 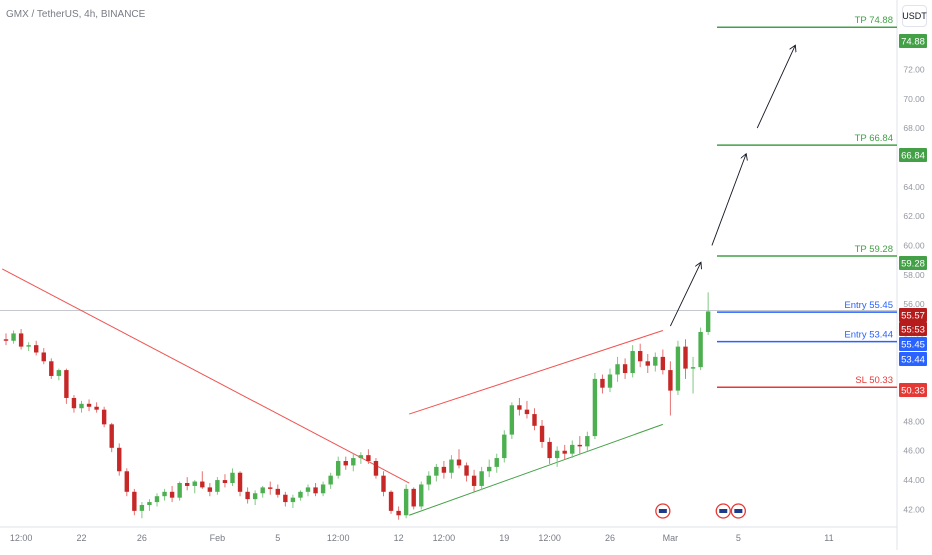 I want to click on price-axis-badge-label: 74.88, so click(x=913, y=42).